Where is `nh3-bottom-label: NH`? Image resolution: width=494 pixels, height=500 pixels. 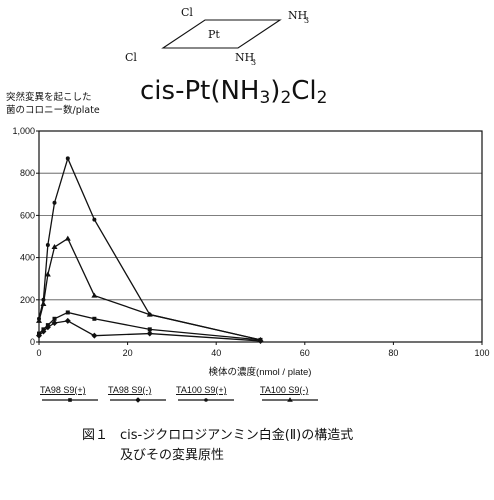
nh3-bottom-label: NH is located at coordinates (244, 57).